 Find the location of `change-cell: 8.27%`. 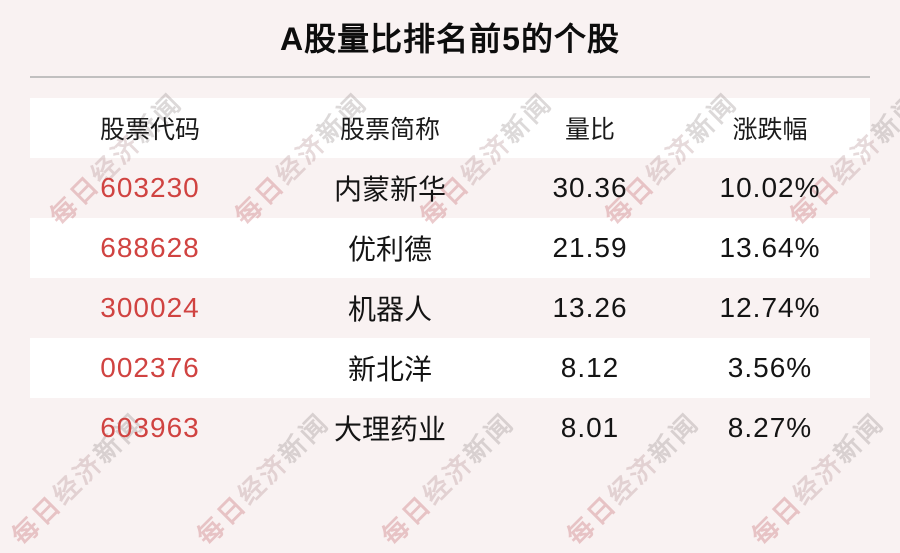

change-cell: 8.27% is located at coordinates (770, 427).